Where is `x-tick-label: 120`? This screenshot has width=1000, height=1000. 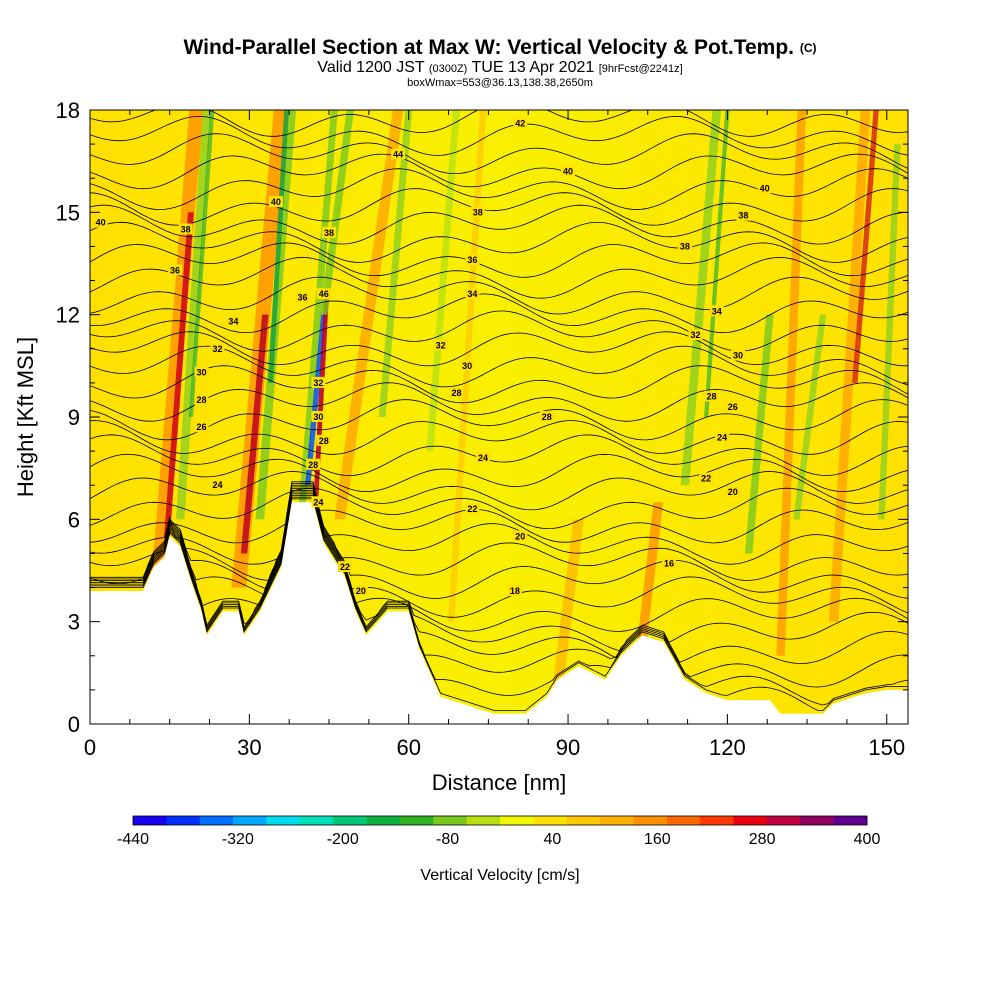 x-tick-label: 120 is located at coordinates (727, 747).